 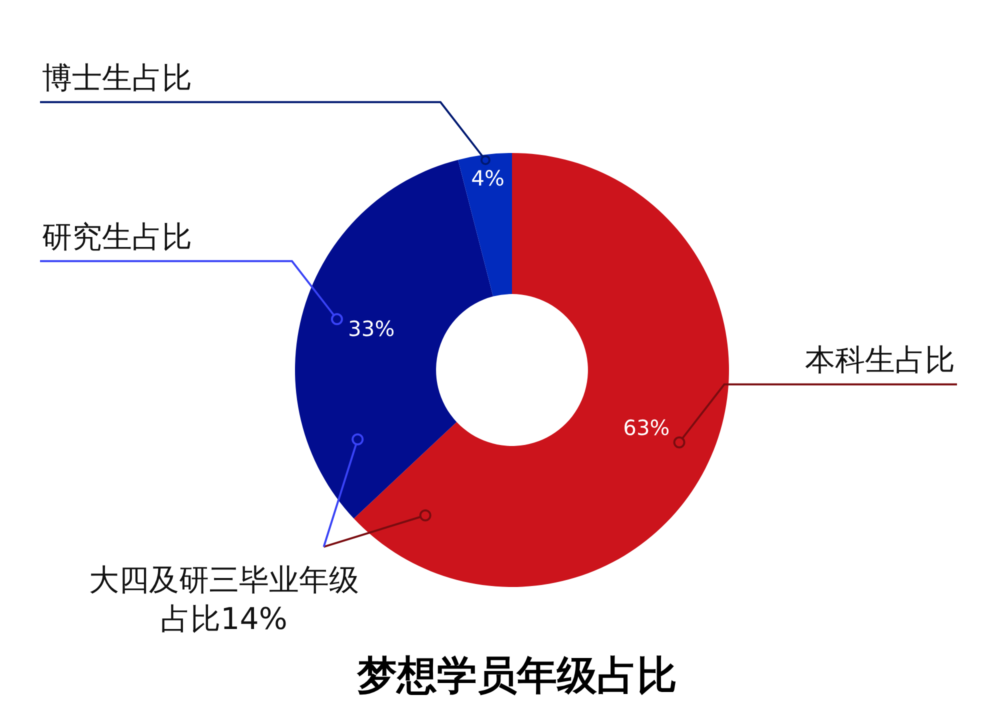 What do you see at coordinates (487, 178) in the screenshot?
I see `data-label: 4%` at bounding box center [487, 178].